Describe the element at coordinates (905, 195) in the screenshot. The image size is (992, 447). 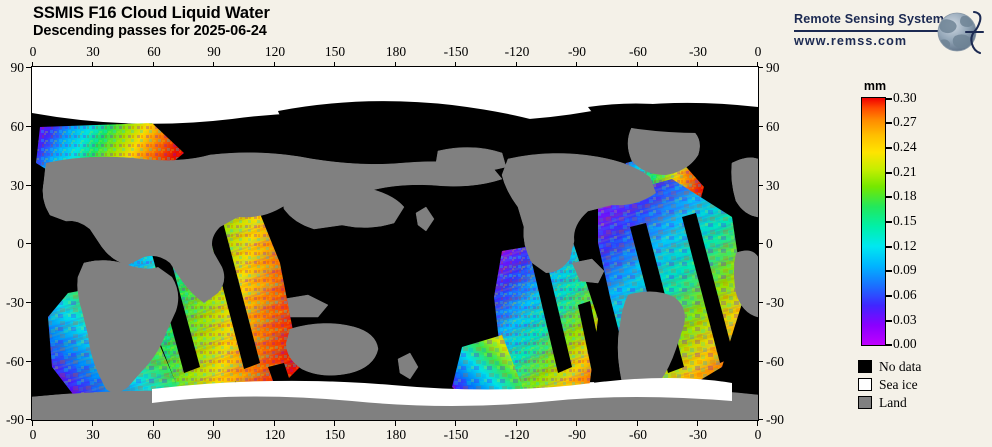
I see `colorbar-tick-label: 0.18` at that location.